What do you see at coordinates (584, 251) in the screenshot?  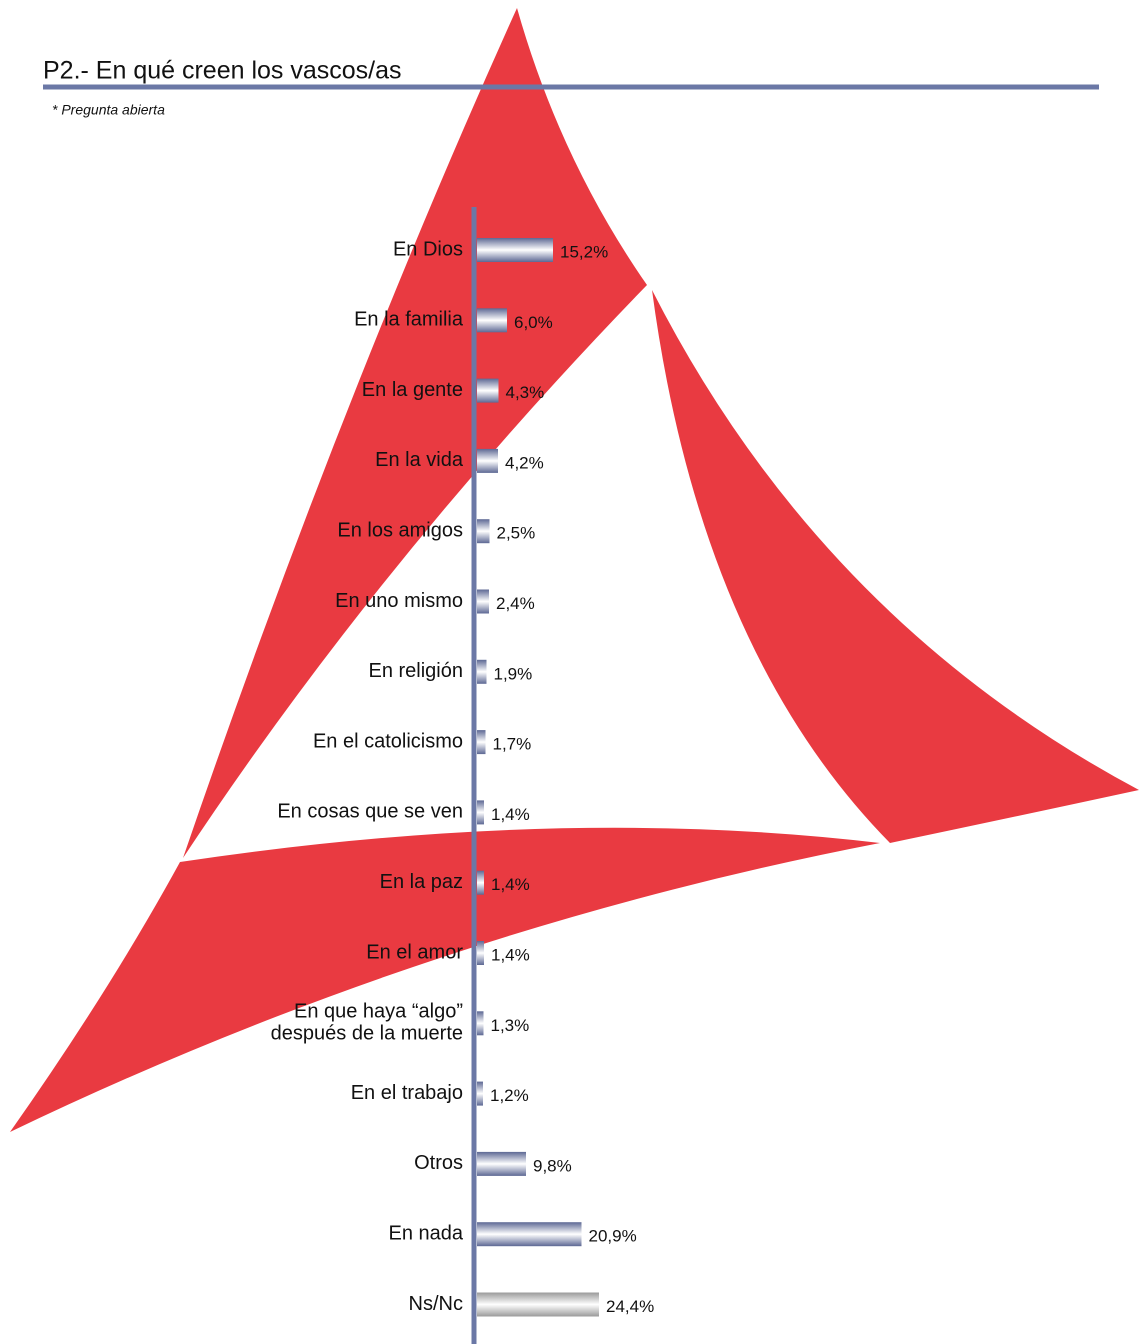 I see `value-label: 15,2%` at bounding box center [584, 251].